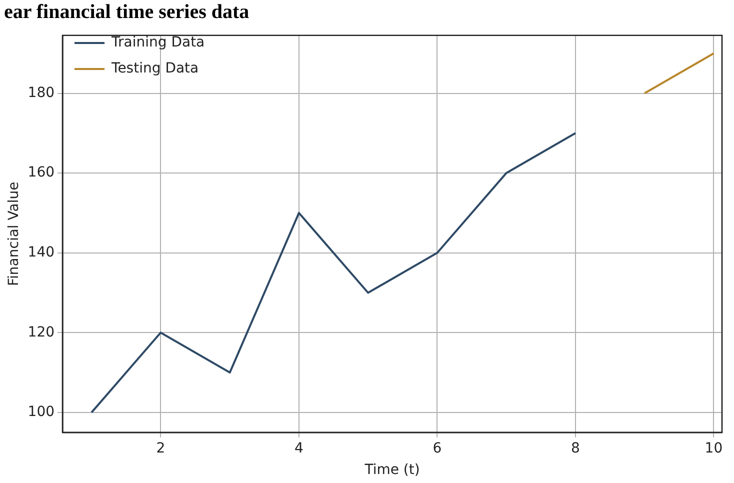 The image size is (734, 483). What do you see at coordinates (392, 470) in the screenshot?
I see `x-axis-title: Time (t)` at bounding box center [392, 470].